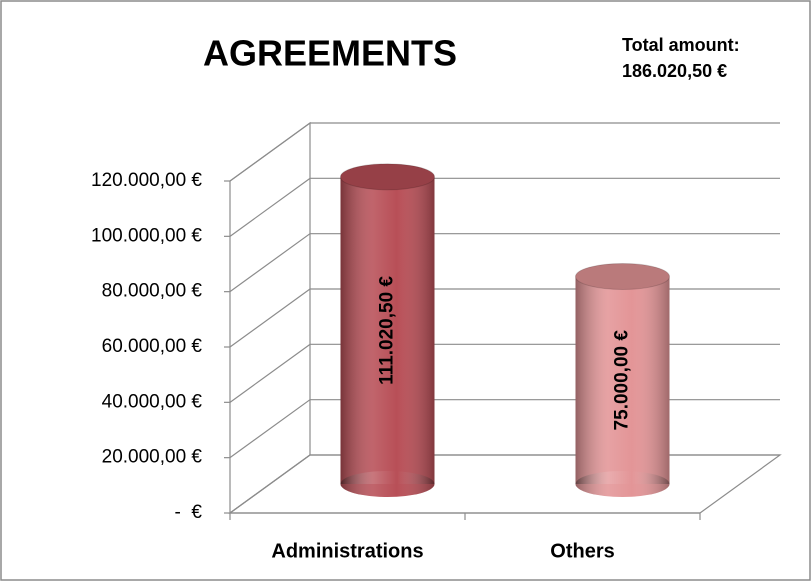 The image size is (811, 581). Describe the element at coordinates (146, 235) in the screenshot. I see `y-tick-label: 100.000,00 €` at that location.